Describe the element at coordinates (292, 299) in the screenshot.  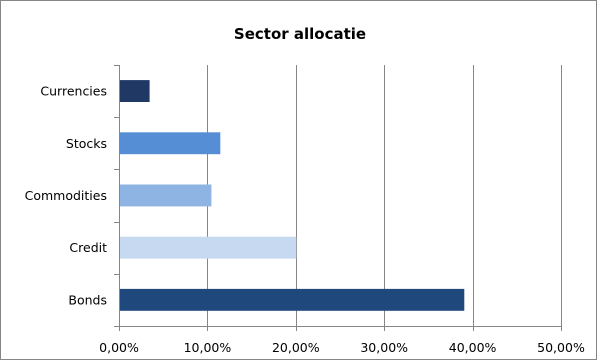
I see `bar-bonds` at that location.